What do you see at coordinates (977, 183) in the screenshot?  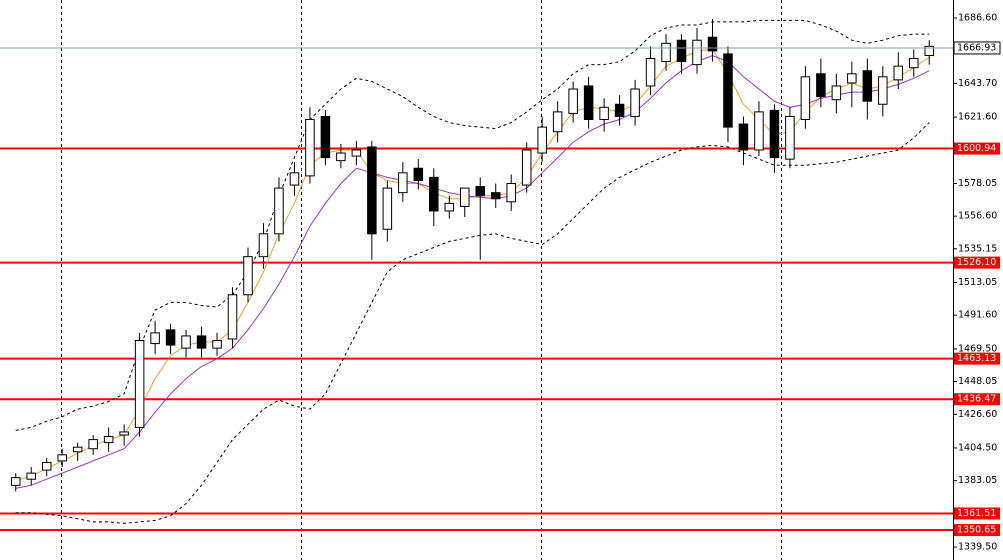 I see `y-tick-label: 1578.05` at bounding box center [977, 183].